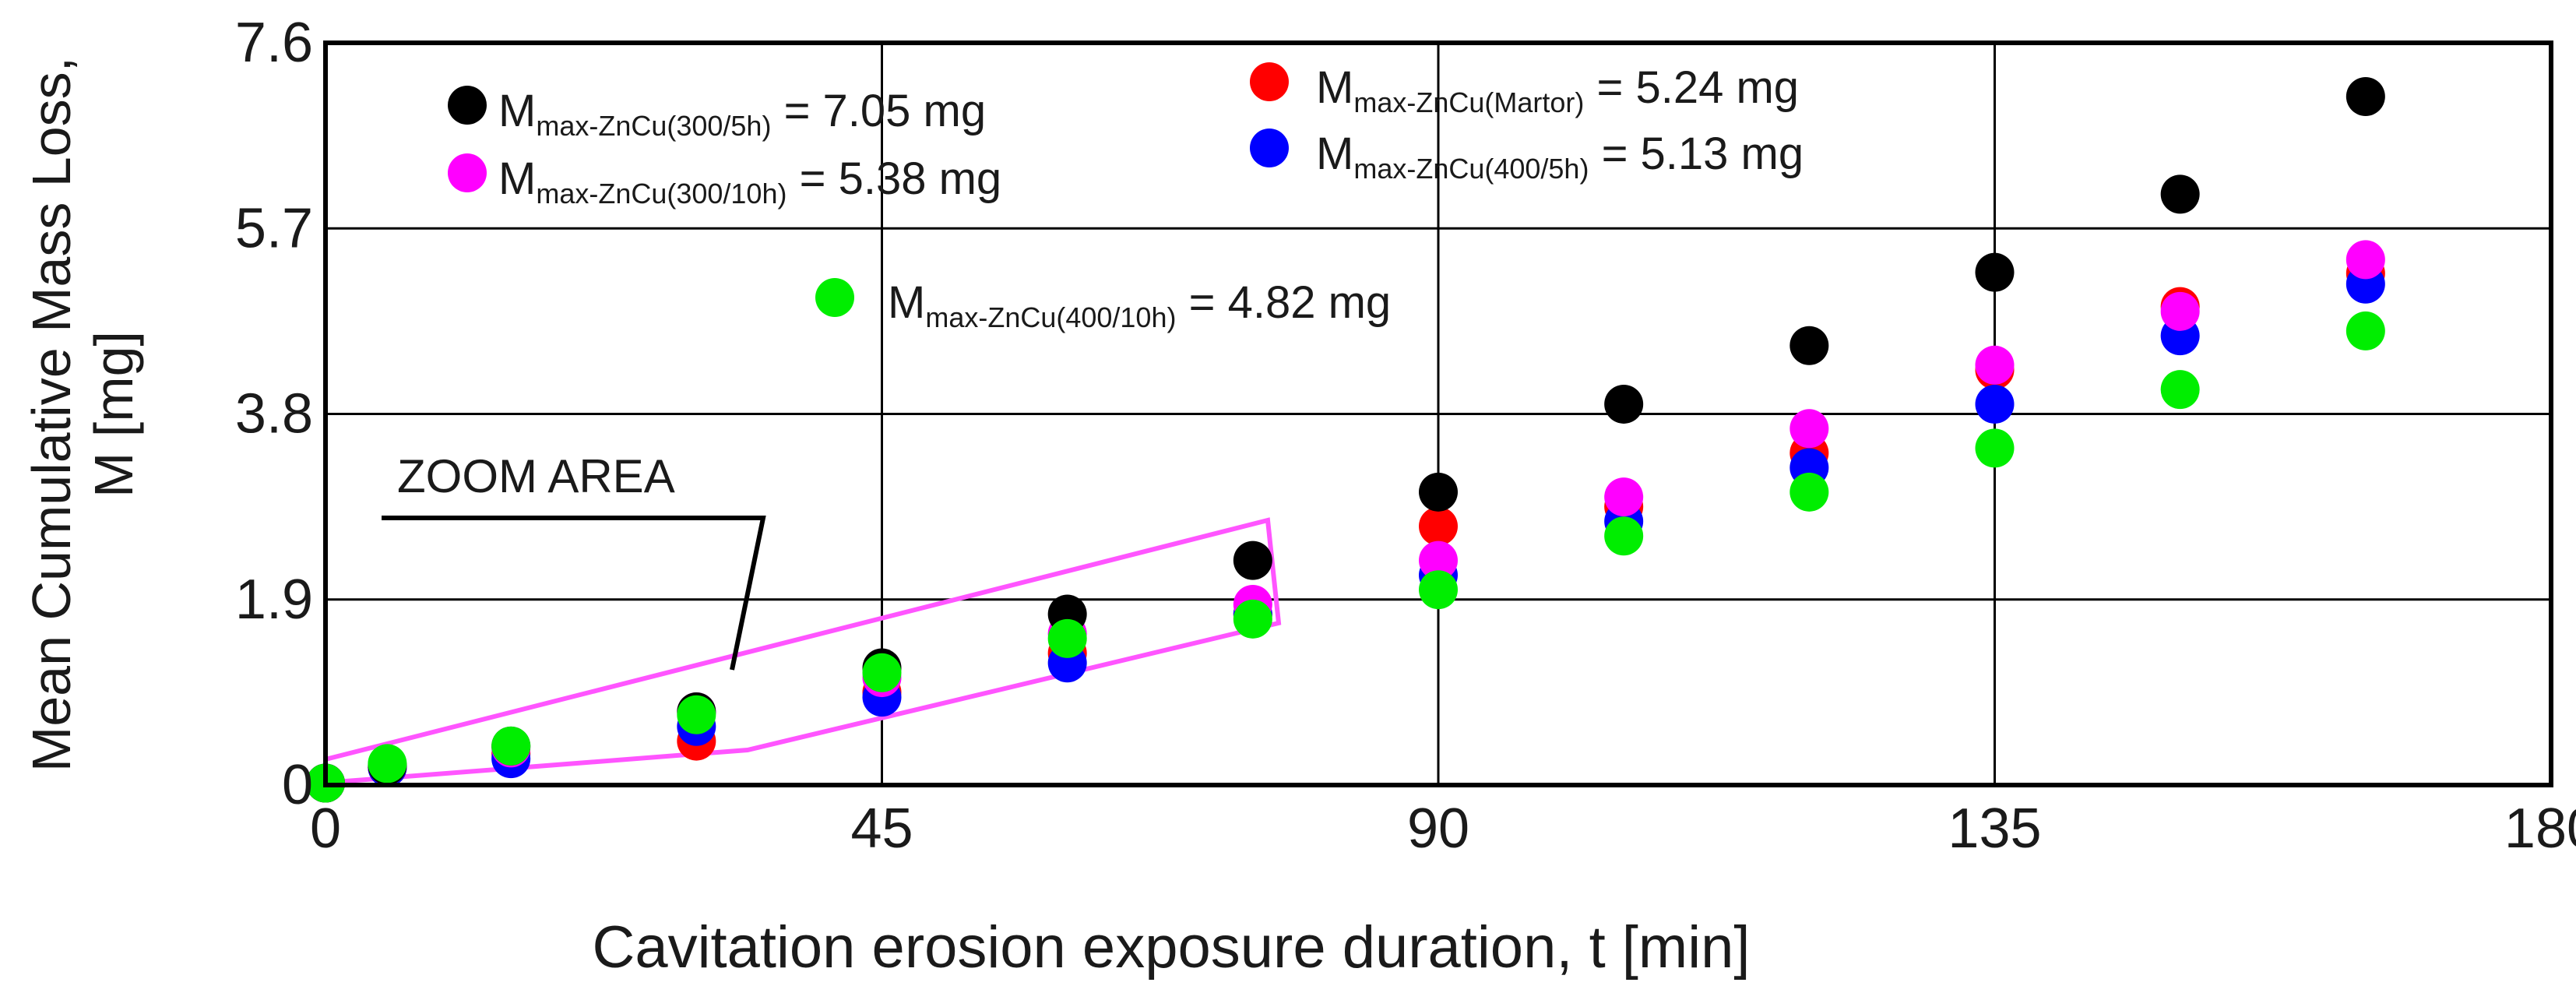  Describe the element at coordinates (274, 43) in the screenshot. I see `y-tick-label: 7.6` at that location.